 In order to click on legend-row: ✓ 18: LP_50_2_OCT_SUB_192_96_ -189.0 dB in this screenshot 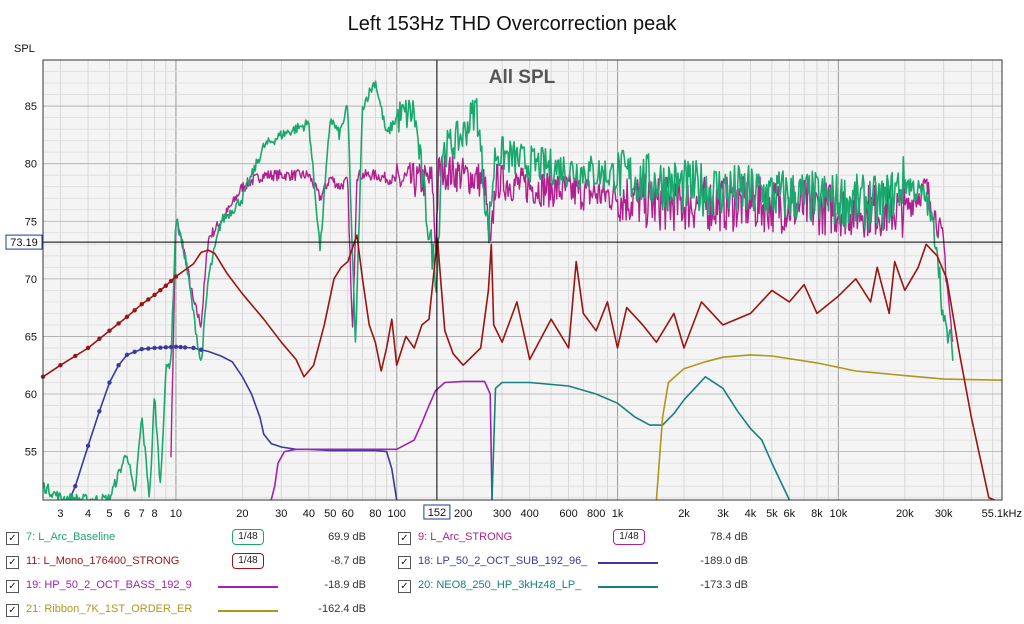, I will do `click(578, 563)`.